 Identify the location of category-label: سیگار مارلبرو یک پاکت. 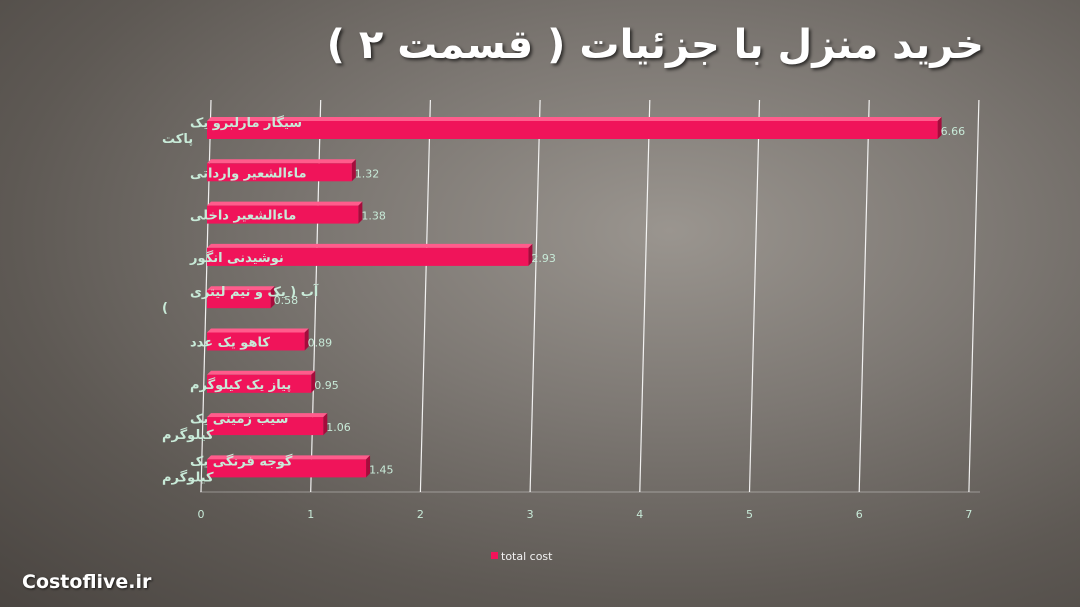
(232, 131).